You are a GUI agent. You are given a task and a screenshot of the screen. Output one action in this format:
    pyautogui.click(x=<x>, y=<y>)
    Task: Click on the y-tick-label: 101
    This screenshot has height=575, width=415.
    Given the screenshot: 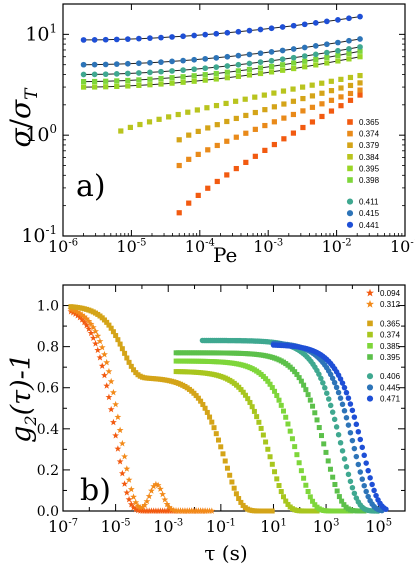 What is the action you would take?
    pyautogui.click(x=41, y=33)
    